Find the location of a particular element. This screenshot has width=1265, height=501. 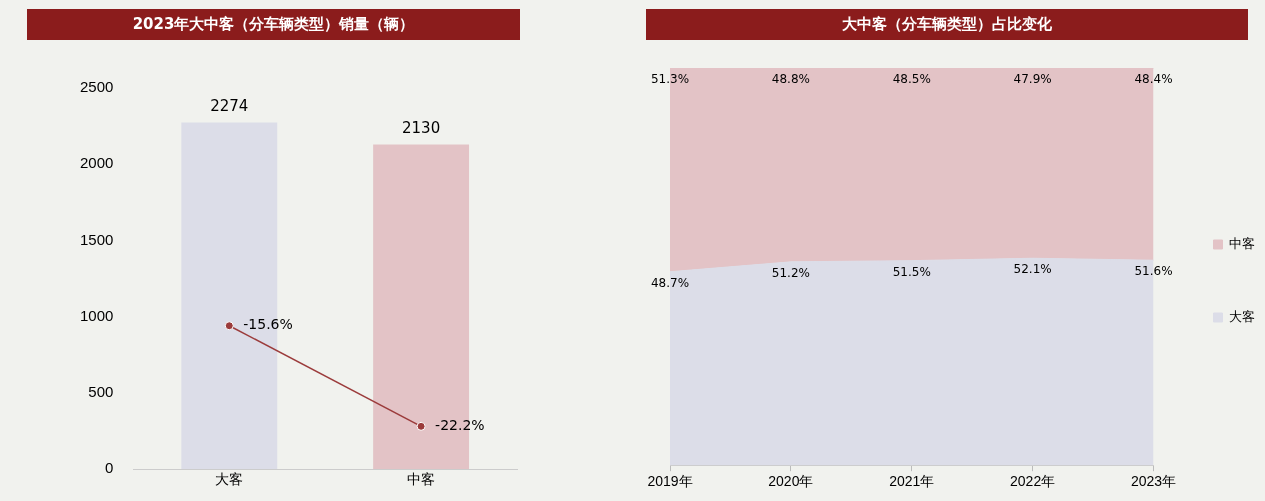

y-tick-label: 1000 is located at coordinates (96, 315).